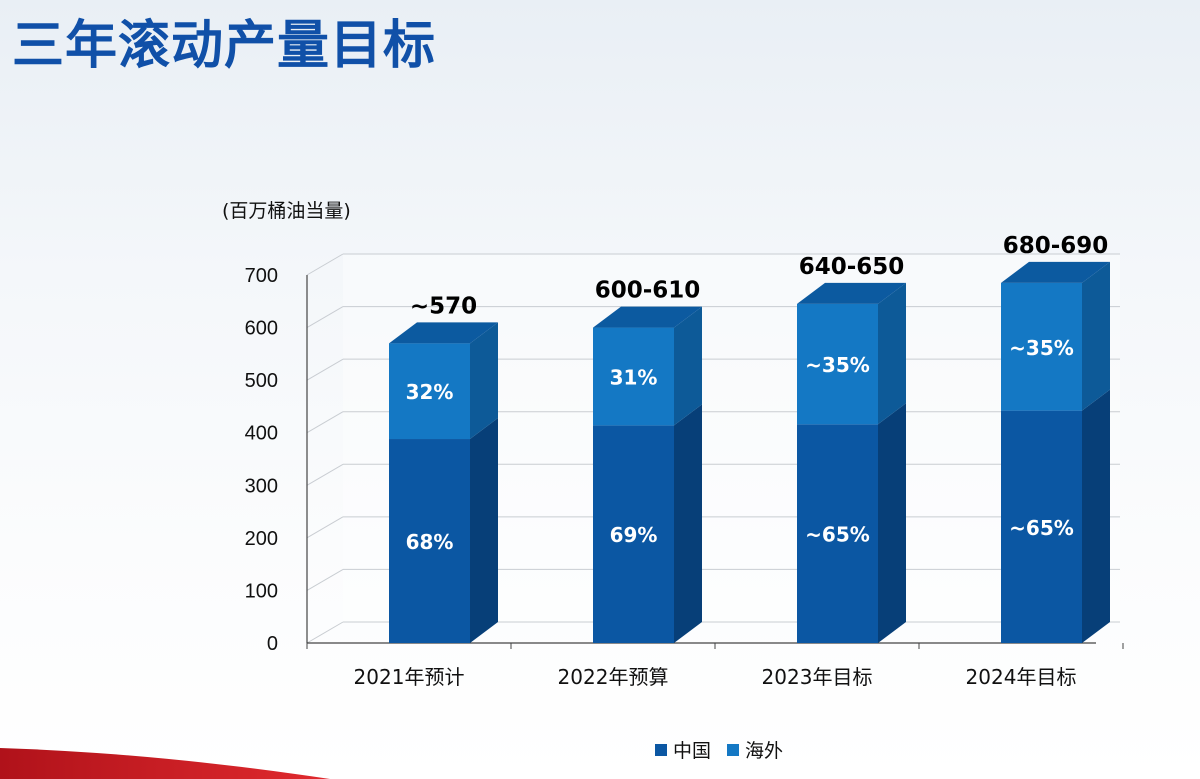 The width and height of the screenshot is (1200, 779). I want to click on pct-label-overseas-0: 32%, so click(430, 392).